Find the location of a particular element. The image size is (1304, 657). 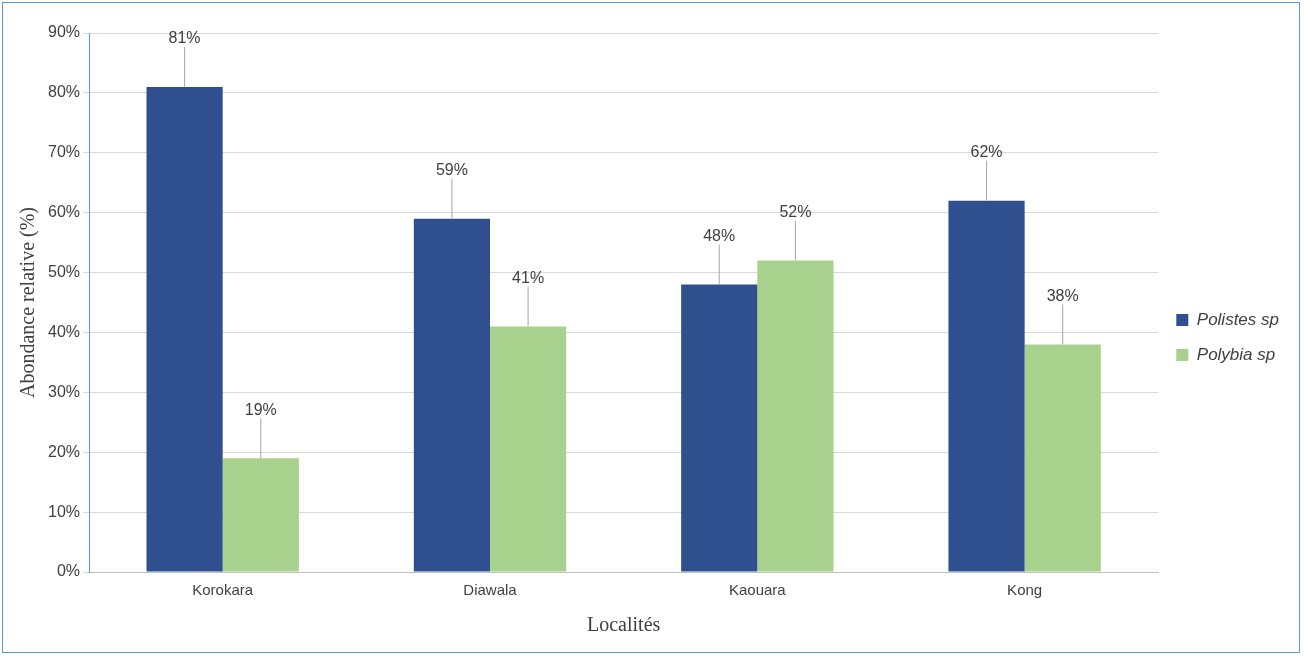

data-label: 62% is located at coordinates (986, 152).